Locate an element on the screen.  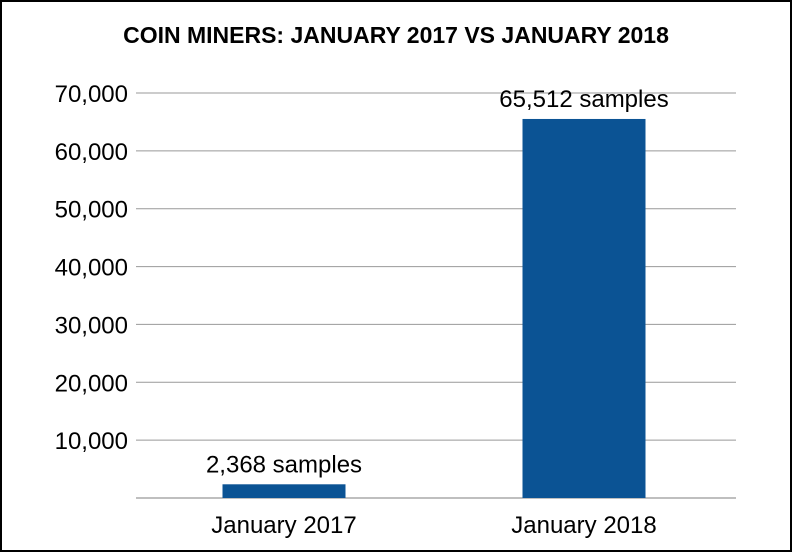
bar-january-2018 is located at coordinates (584, 308).